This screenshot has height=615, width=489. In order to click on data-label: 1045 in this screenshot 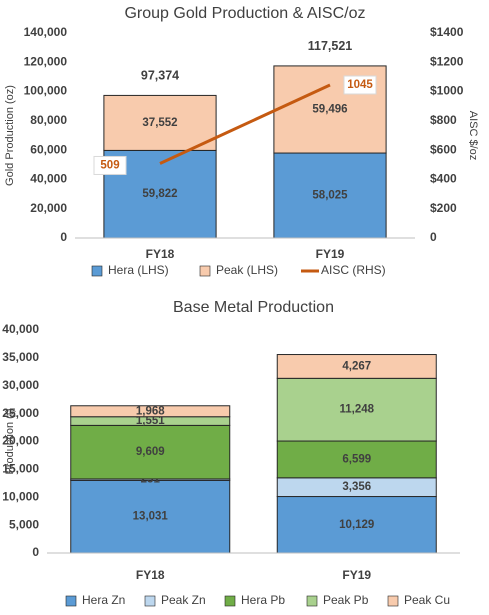, I will do `click(360, 85)`.